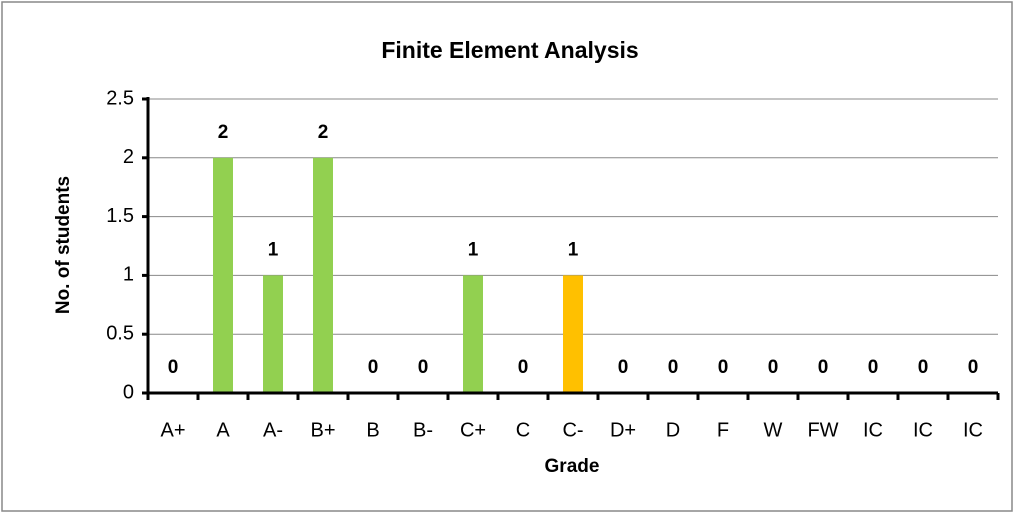  I want to click on x-tick-label: A-, so click(273, 430).